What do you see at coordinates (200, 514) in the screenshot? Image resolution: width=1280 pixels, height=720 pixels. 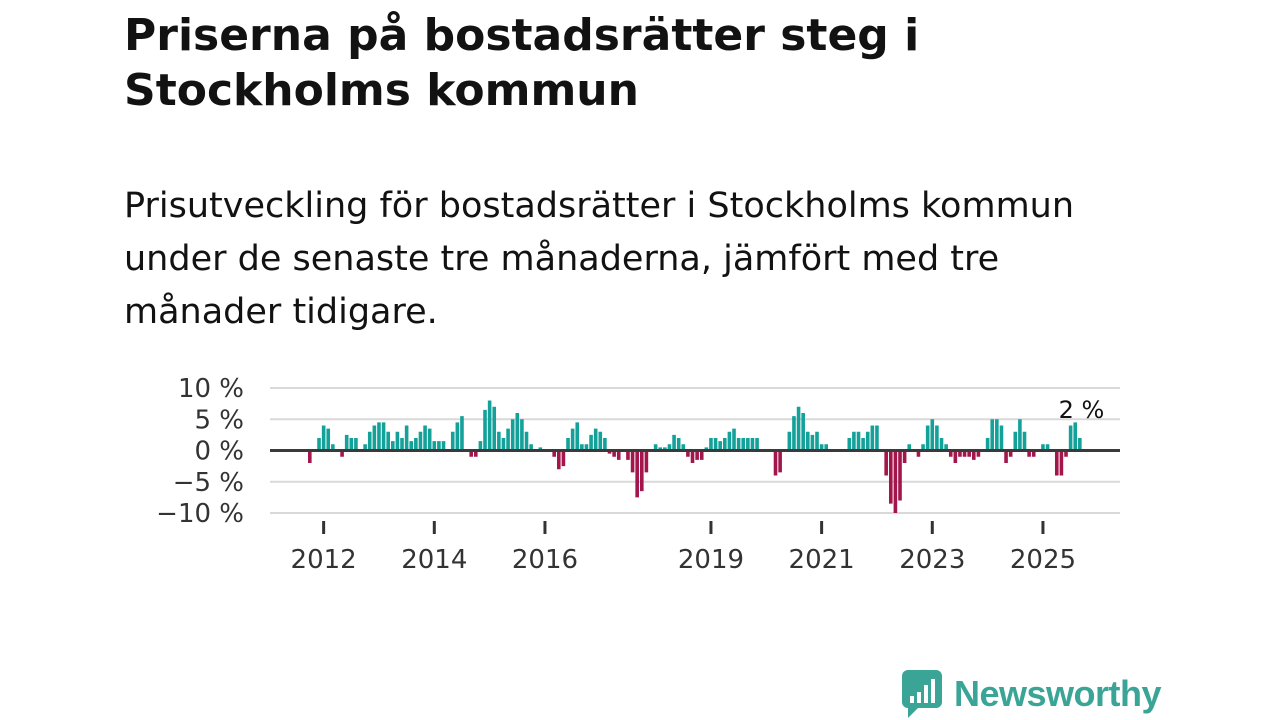 I see `y-tick-label: −10 %` at bounding box center [200, 514].